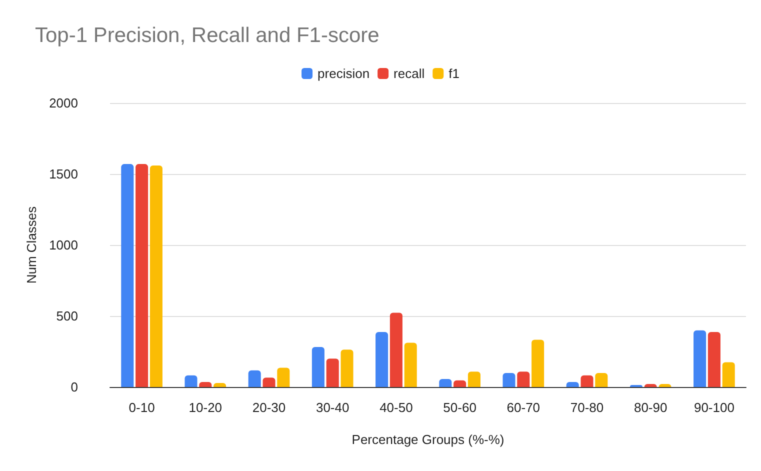 The height and width of the screenshot is (471, 761). What do you see at coordinates (74, 387) in the screenshot?
I see `y-tick-label: 0` at bounding box center [74, 387].